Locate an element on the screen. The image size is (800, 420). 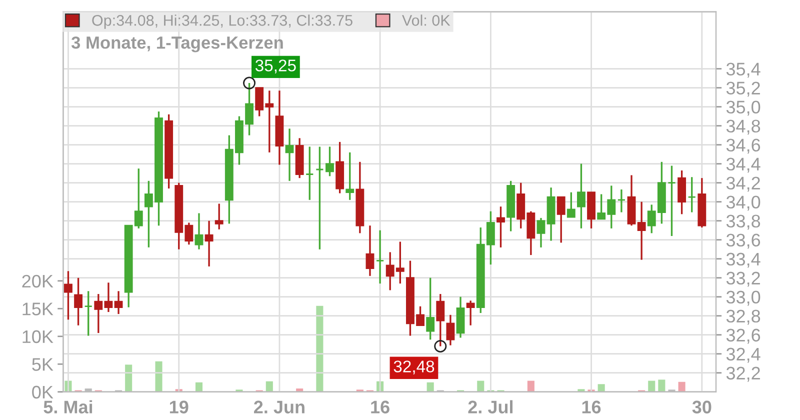
x-tick-label: 2. Jun is located at coordinates (279, 407).